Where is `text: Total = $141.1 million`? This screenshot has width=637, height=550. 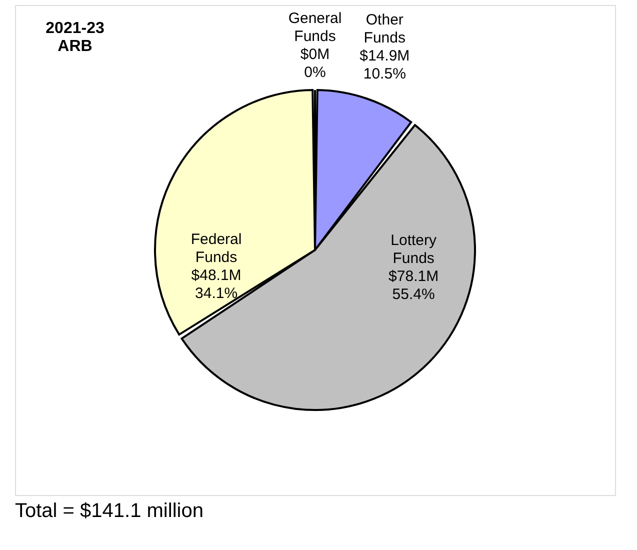 text: Total = $141.1 million is located at coordinates (109, 511).